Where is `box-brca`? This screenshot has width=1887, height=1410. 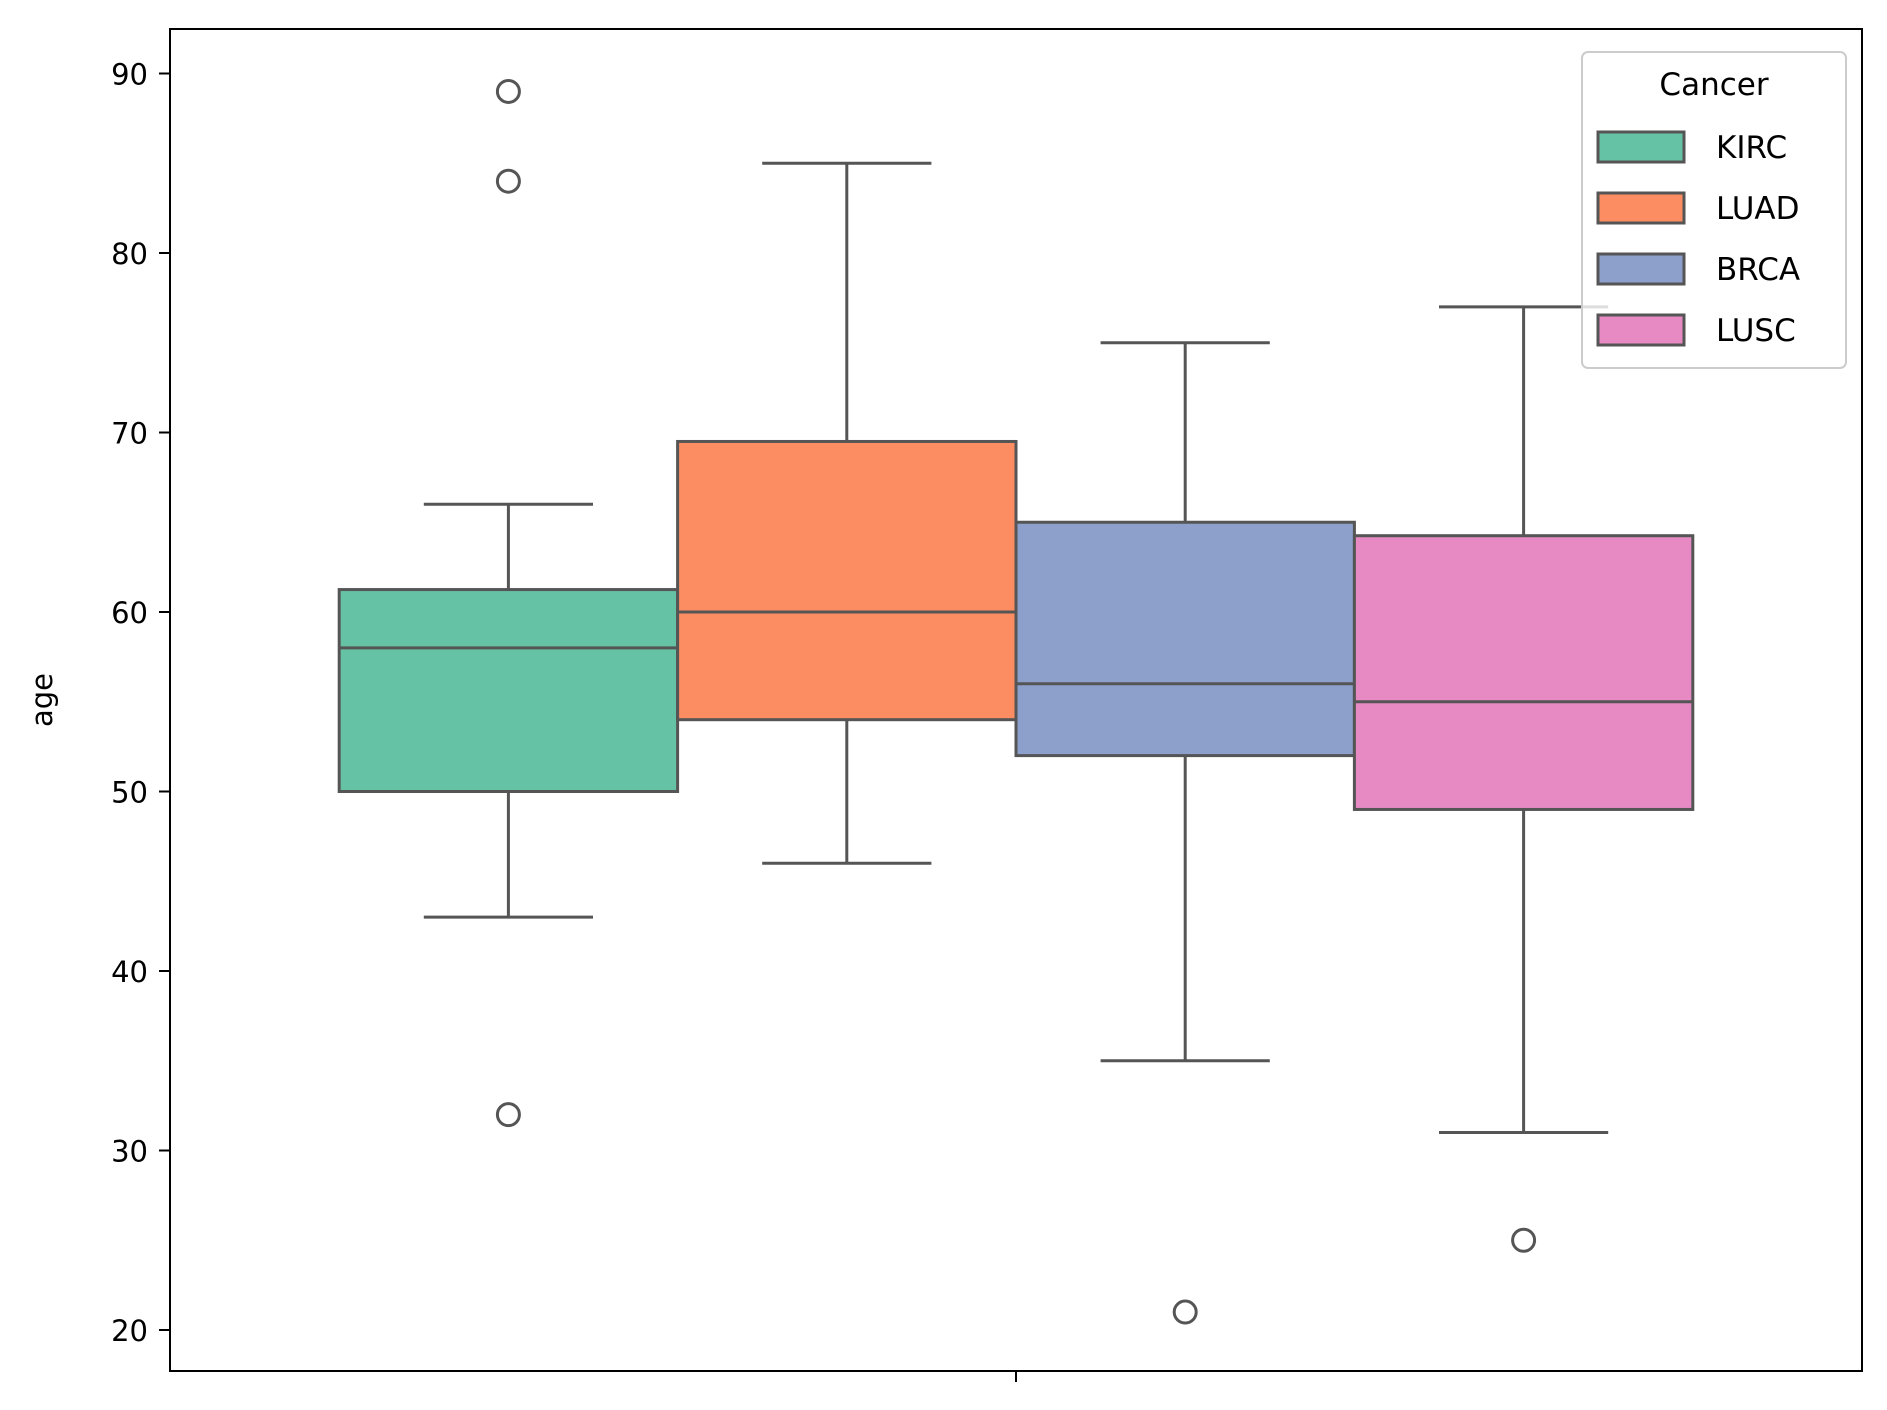 box-brca is located at coordinates (1185, 833).